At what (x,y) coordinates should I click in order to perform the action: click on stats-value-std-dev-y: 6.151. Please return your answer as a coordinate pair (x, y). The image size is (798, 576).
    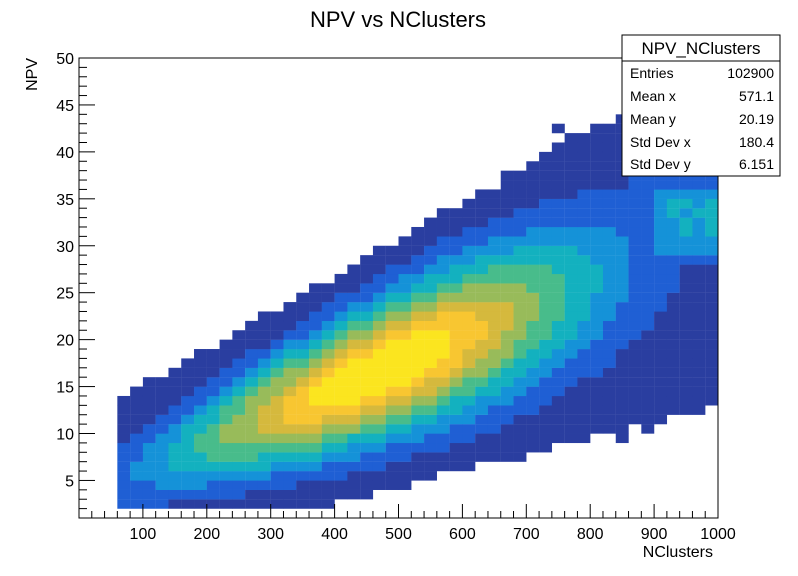
    Looking at the image, I should click on (756, 164).